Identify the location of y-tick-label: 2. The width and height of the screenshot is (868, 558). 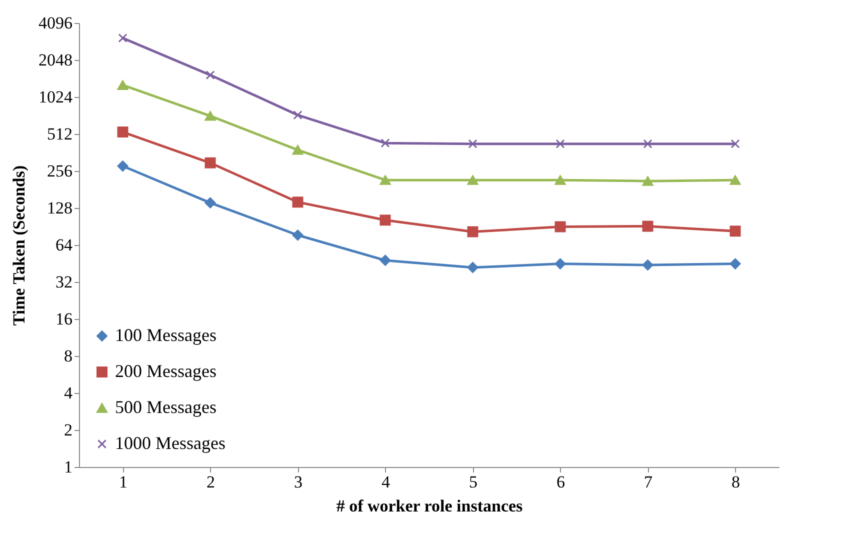
(68, 430).